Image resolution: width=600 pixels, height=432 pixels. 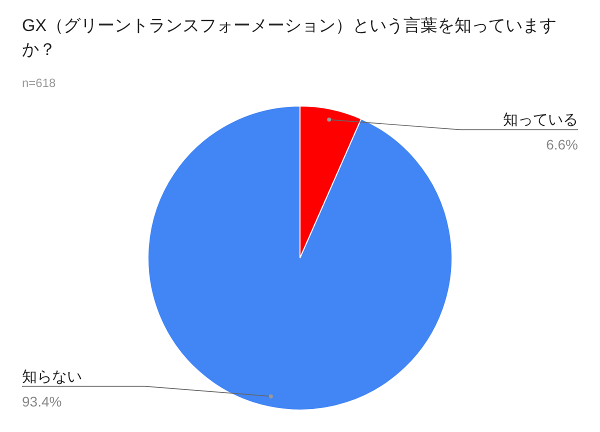 What do you see at coordinates (52, 377) in the screenshot?
I see `slice-label: 知らない` at bounding box center [52, 377].